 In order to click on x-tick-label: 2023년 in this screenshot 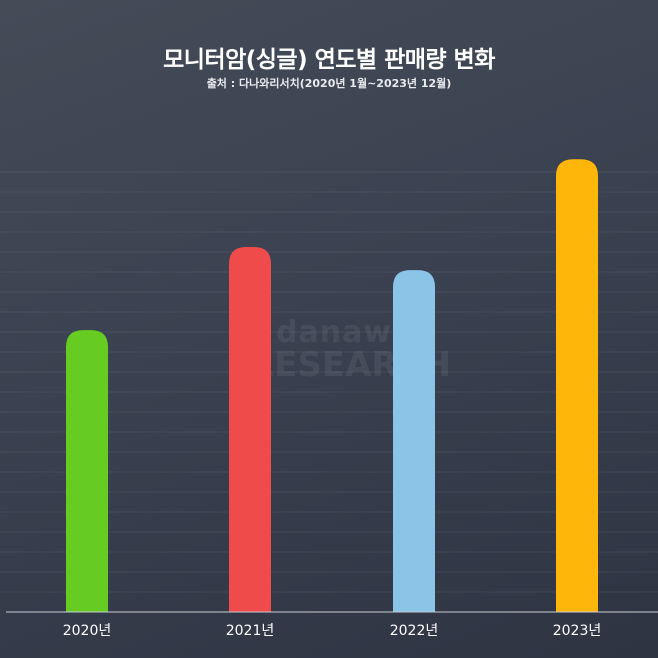, I will do `click(577, 631)`.